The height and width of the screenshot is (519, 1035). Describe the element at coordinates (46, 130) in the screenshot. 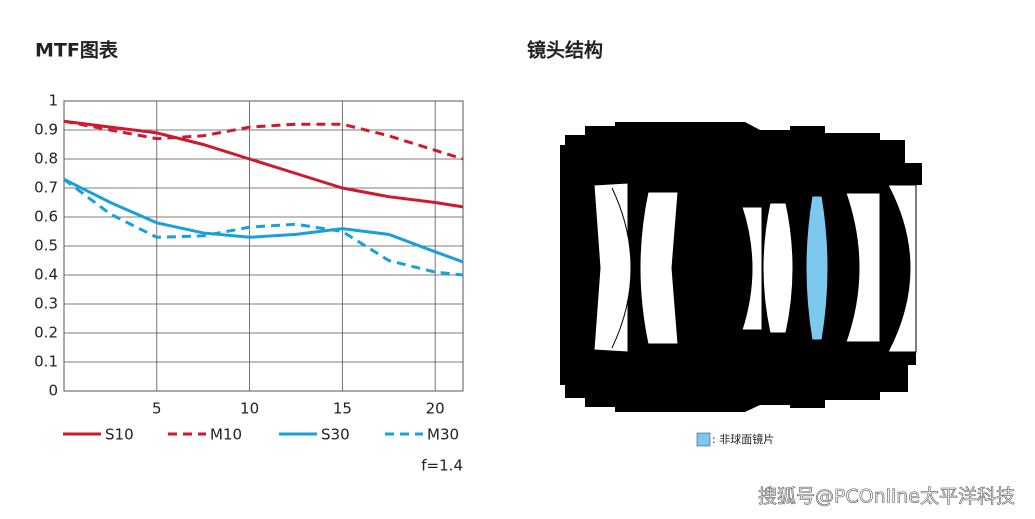

I see `y-tick-label: 0.9` at that location.